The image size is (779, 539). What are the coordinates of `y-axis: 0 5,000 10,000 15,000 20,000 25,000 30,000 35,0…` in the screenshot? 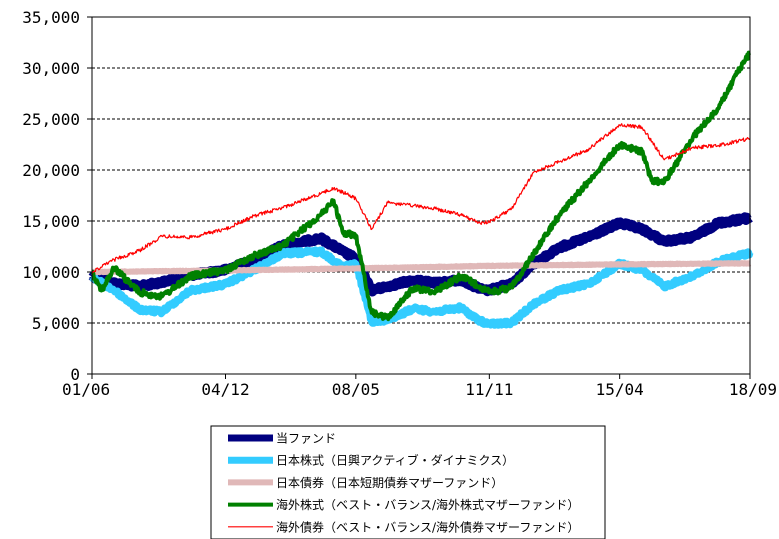 It's located at (57, 196).